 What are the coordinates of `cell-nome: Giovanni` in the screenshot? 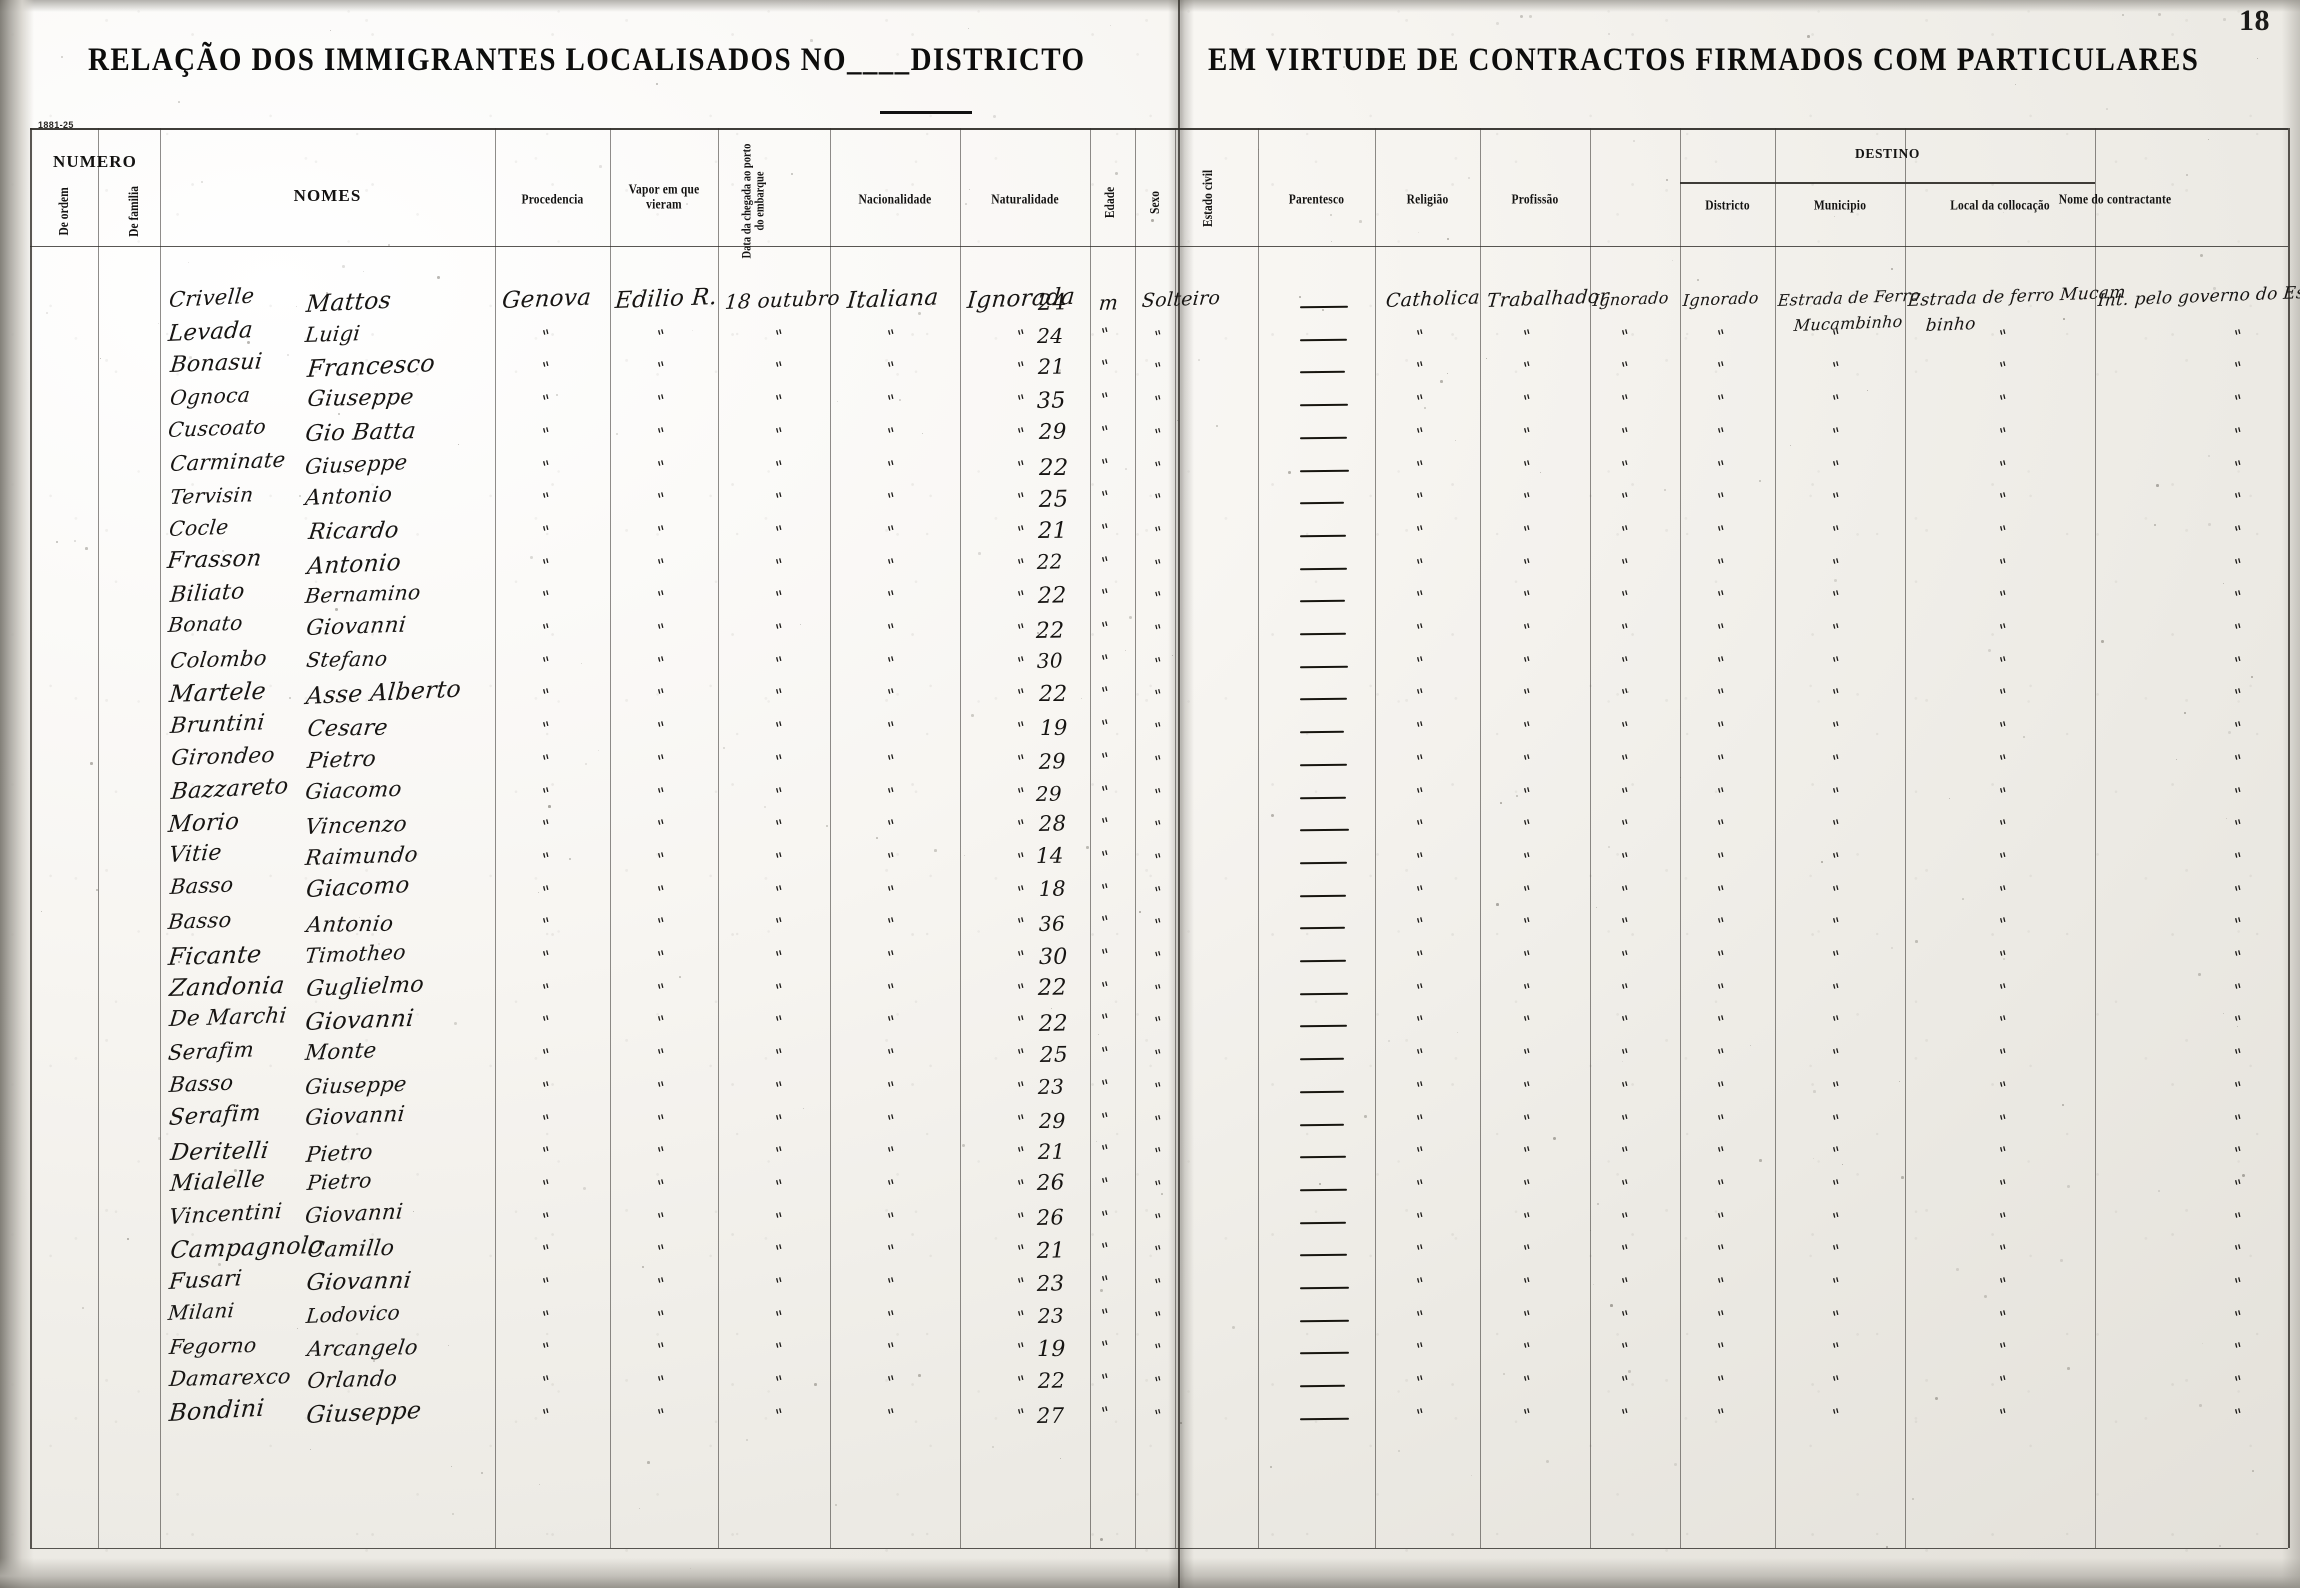 It's located at (354, 1116).